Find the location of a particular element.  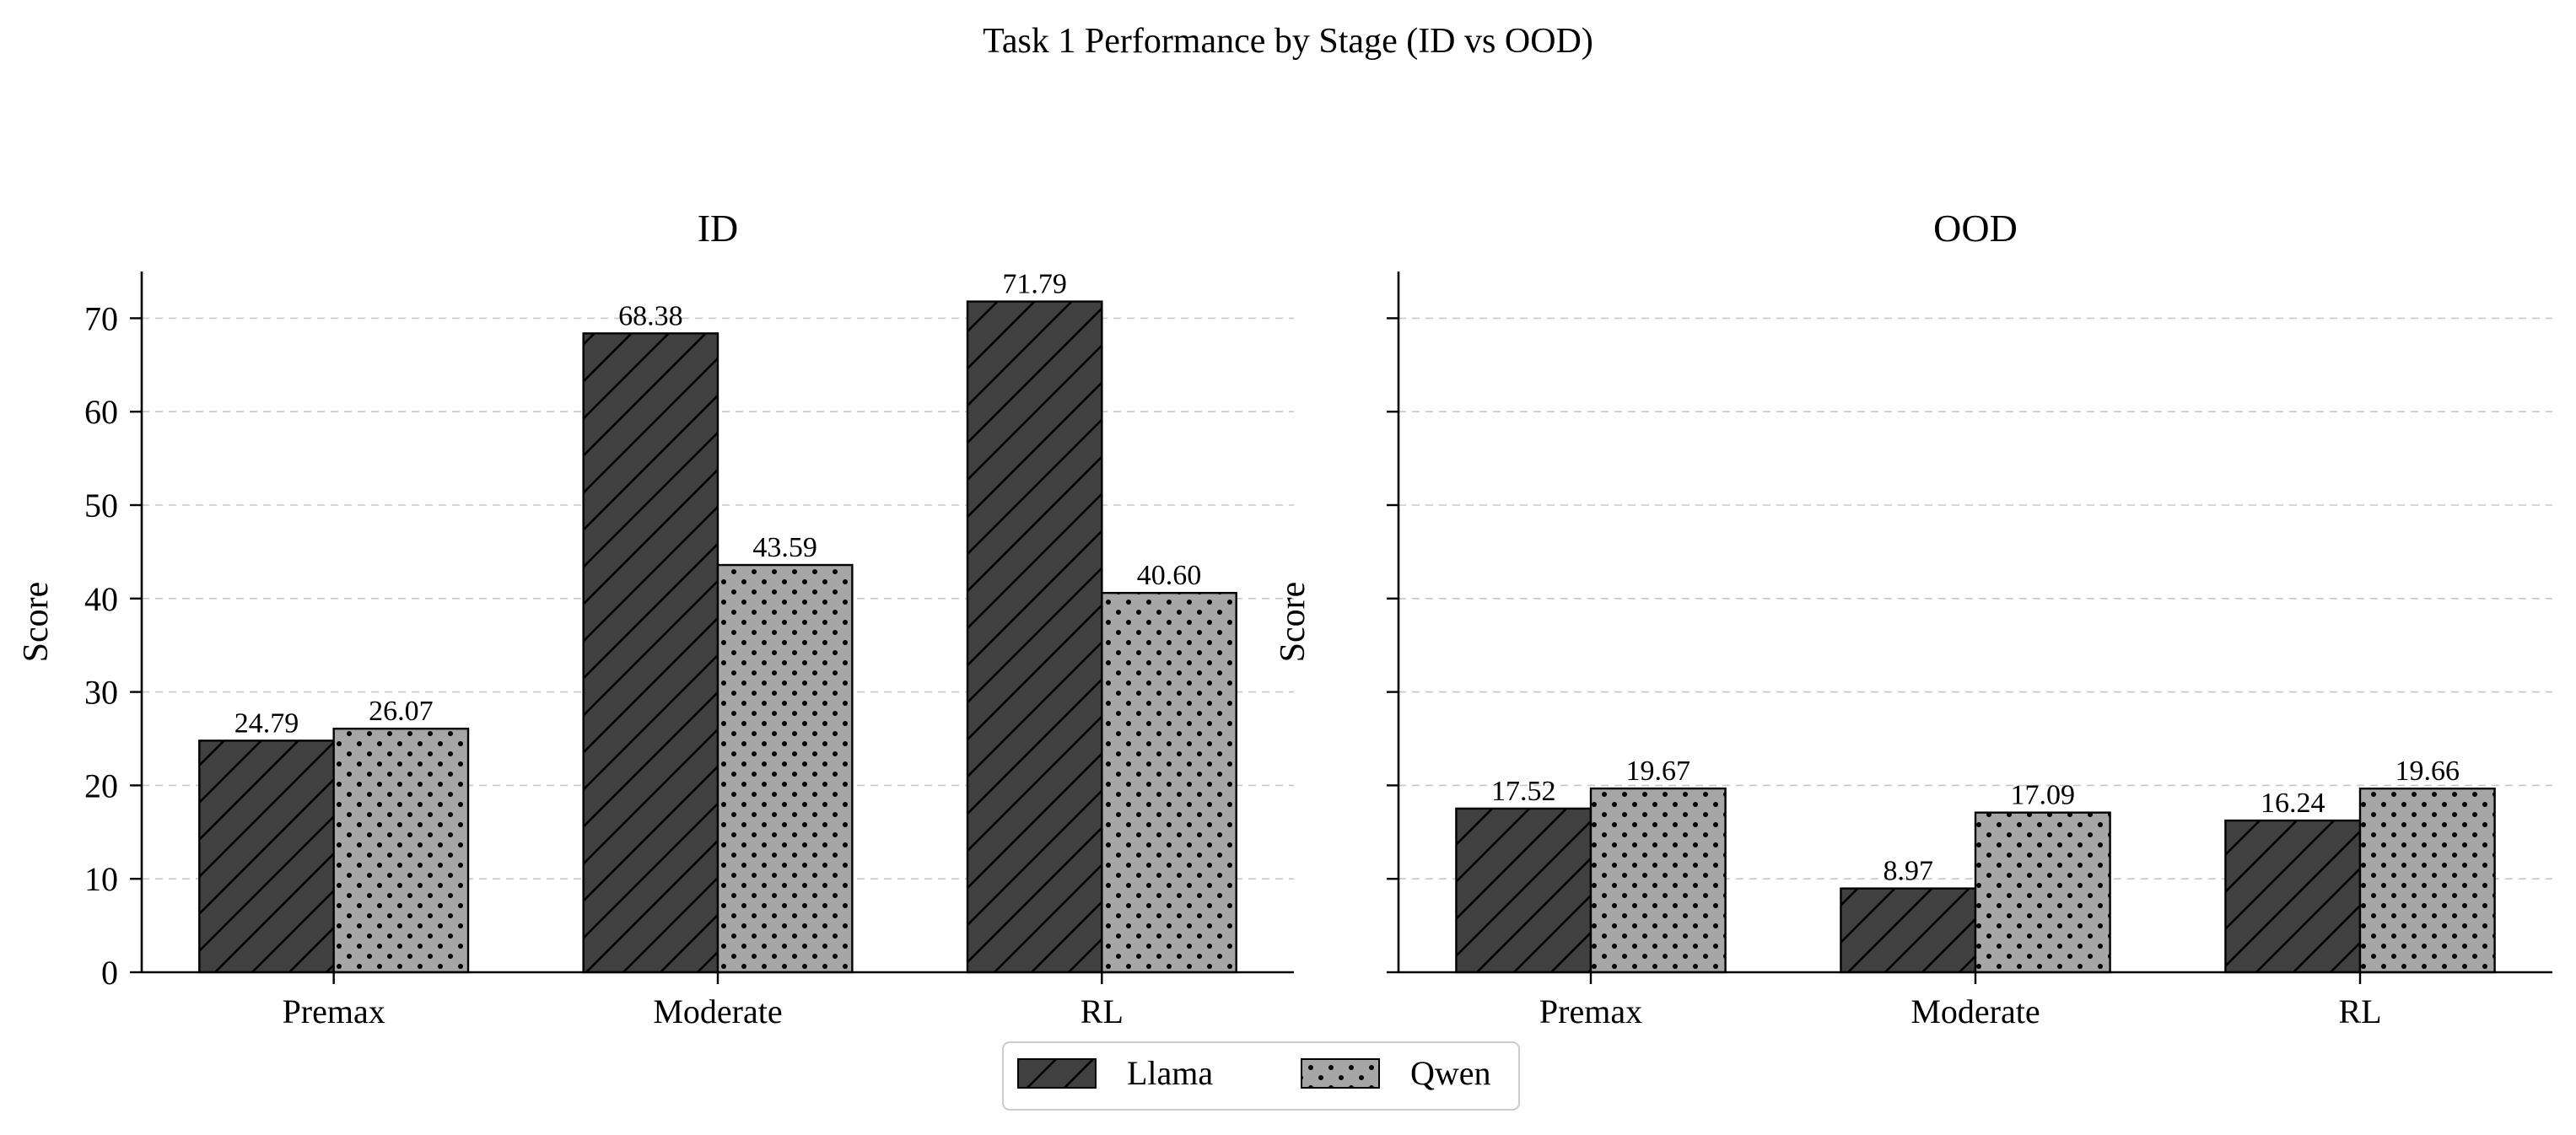

id-bar-qwen-rl is located at coordinates (1169, 782).